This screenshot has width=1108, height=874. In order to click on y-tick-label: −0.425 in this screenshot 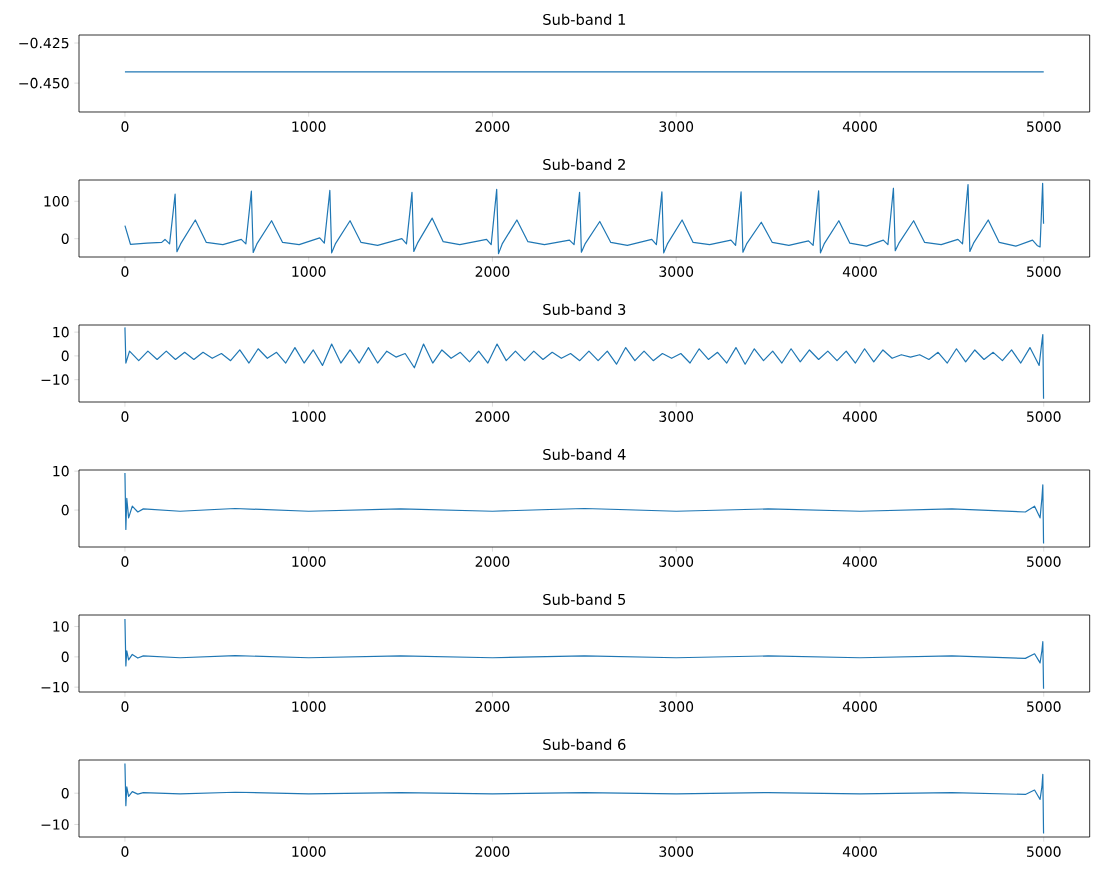, I will do `click(44, 43)`.